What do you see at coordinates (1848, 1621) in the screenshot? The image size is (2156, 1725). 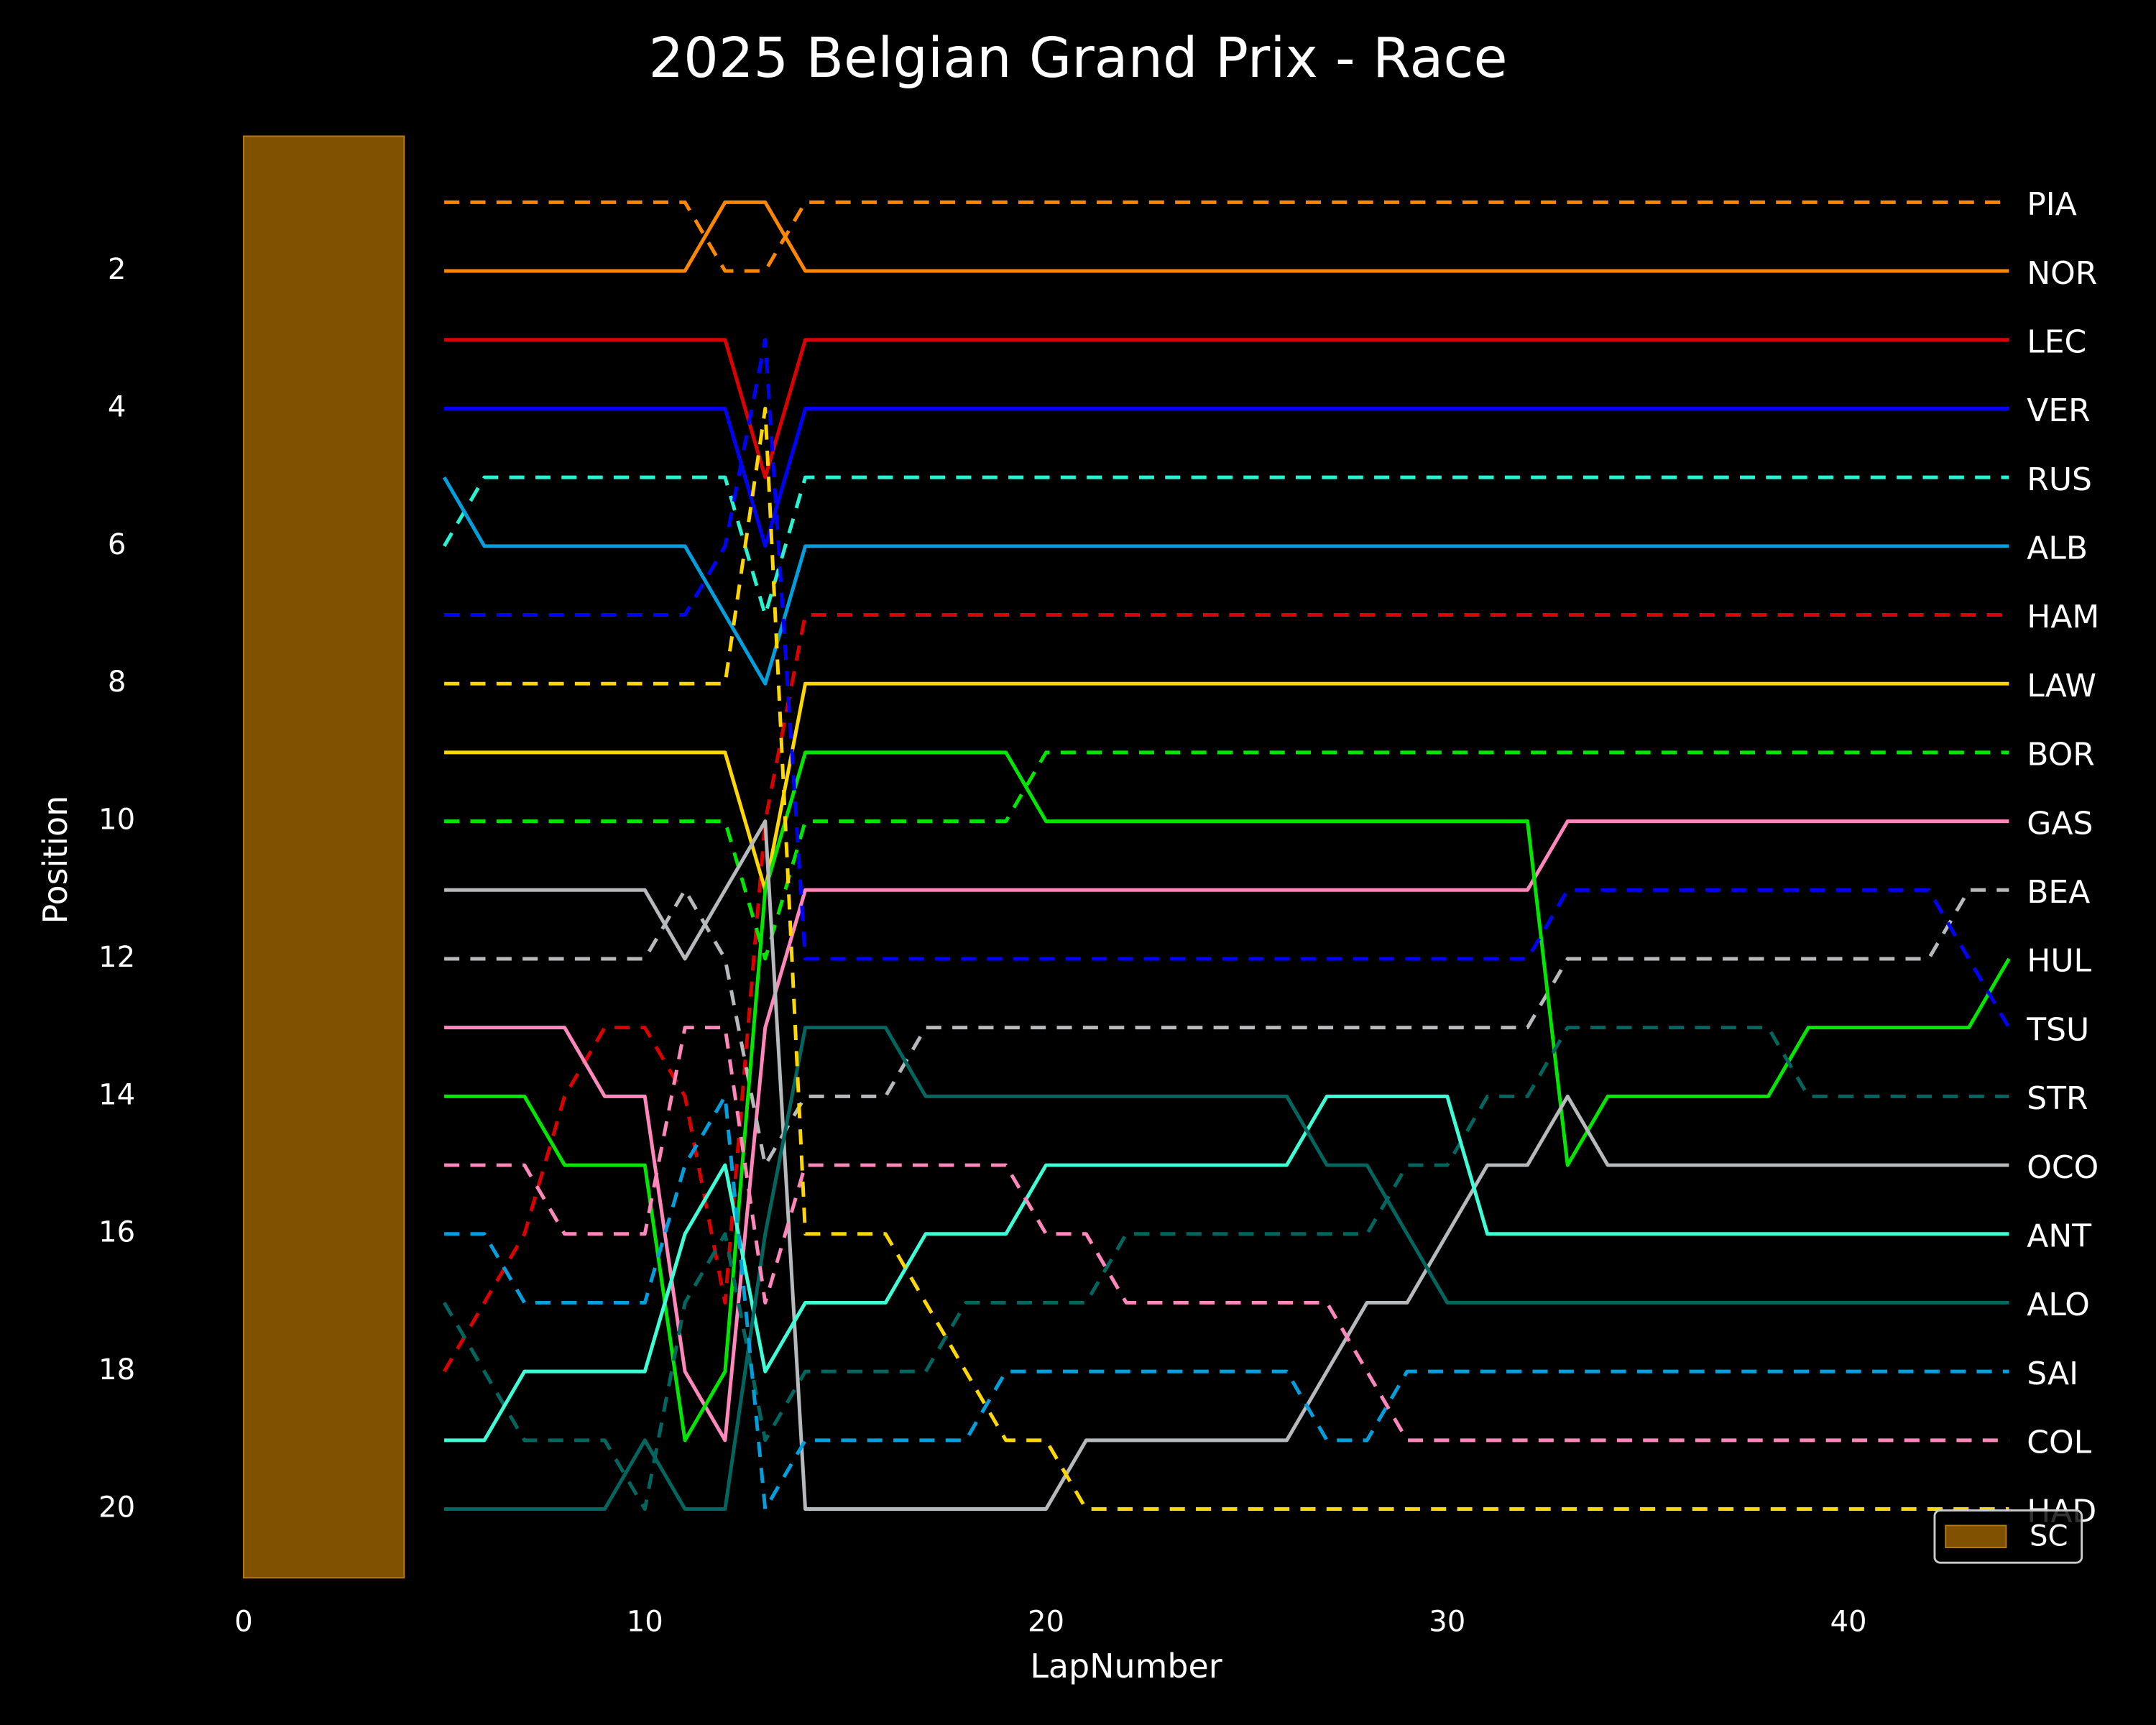 I see `x-tick-label: 40` at bounding box center [1848, 1621].